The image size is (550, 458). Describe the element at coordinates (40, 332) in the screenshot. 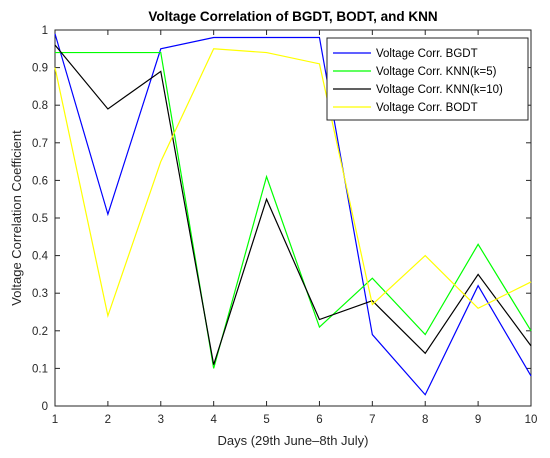

I see `y-tick-label: 0.2` at that location.